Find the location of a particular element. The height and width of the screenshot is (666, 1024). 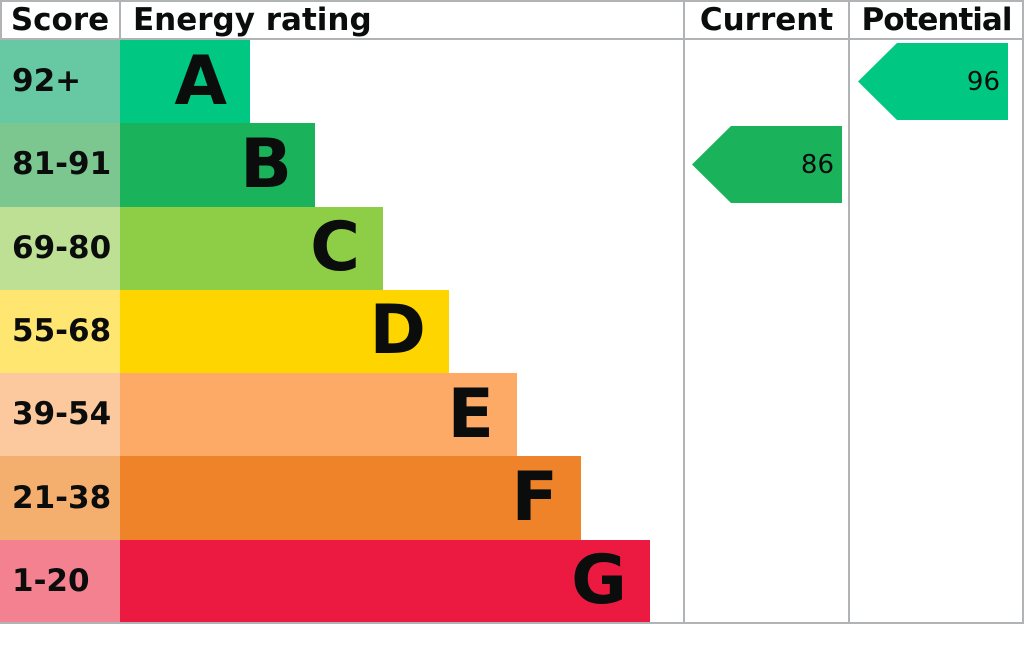

band-score-range: 69-80 is located at coordinates (60, 248).